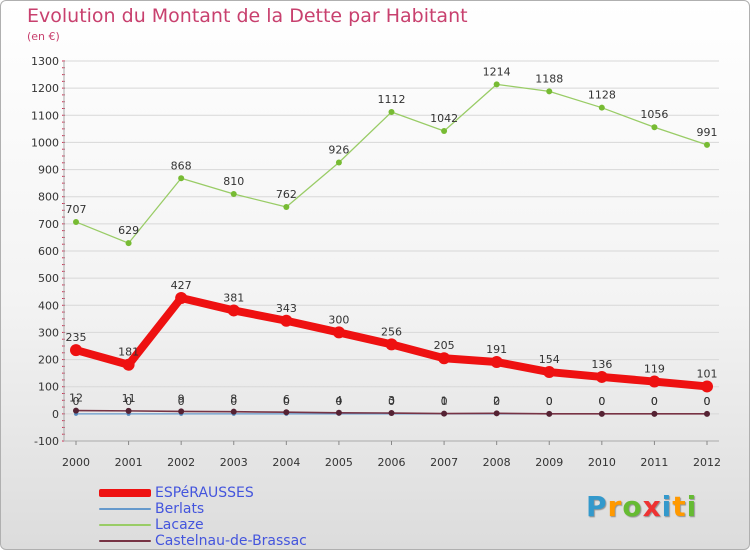  Describe the element at coordinates (652, 506) in the screenshot. I see `logo-letter: x` at that location.